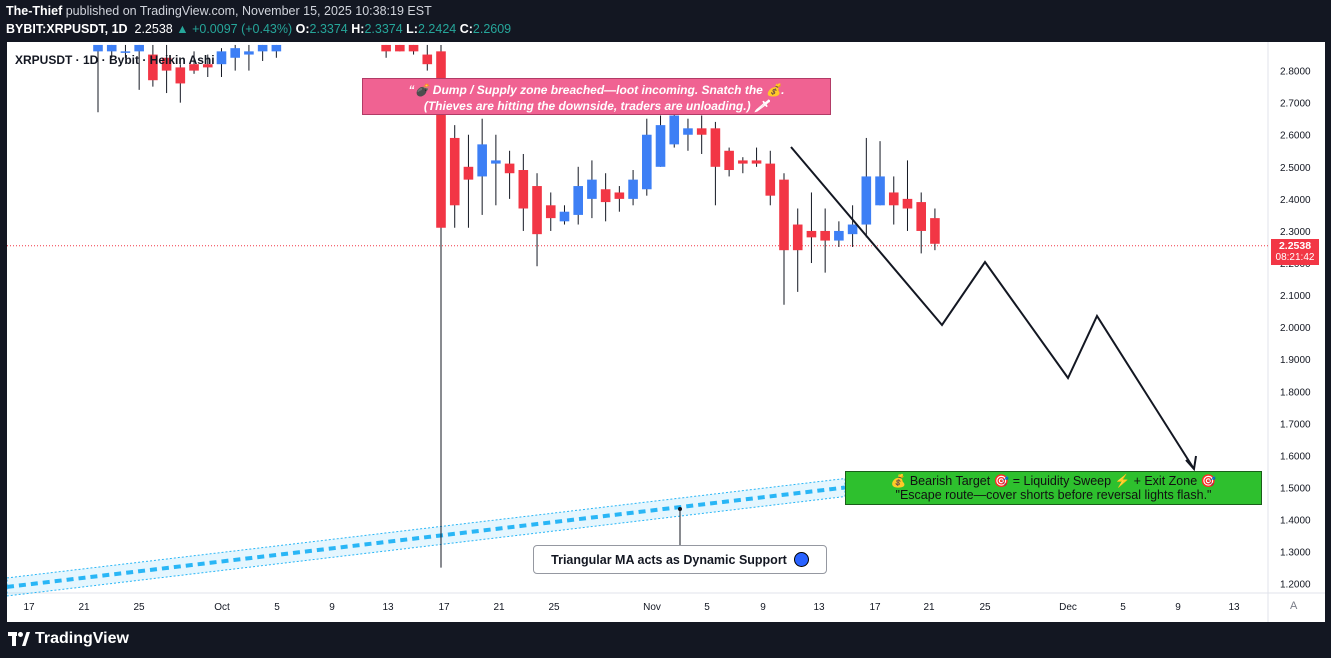  Describe the element at coordinates (242, 29) in the screenshot. I see `price-change: +0.0097 (+0.43%)` at that location.